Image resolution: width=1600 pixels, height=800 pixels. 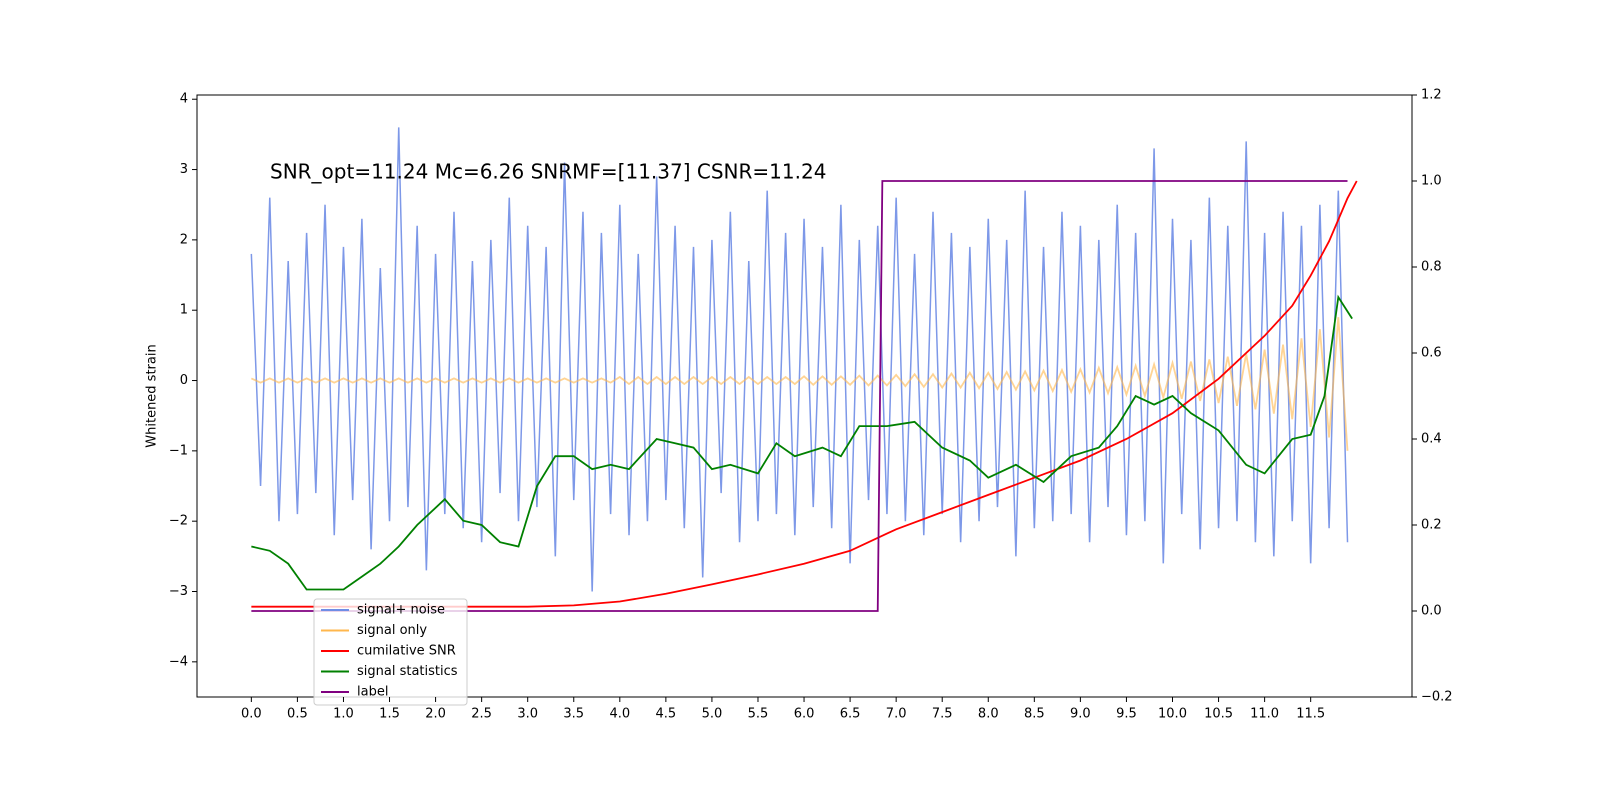 What do you see at coordinates (297, 714) in the screenshot?
I see `x-tick-label: 0.5` at bounding box center [297, 714].